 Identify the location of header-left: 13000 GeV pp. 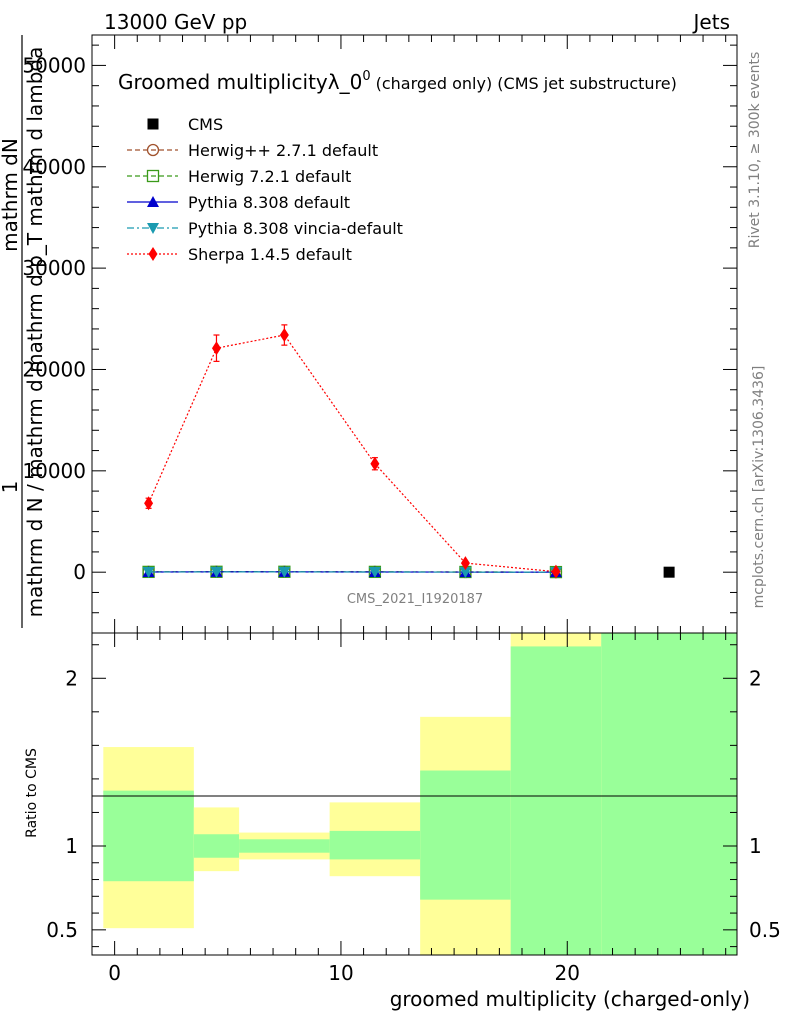
(175, 22).